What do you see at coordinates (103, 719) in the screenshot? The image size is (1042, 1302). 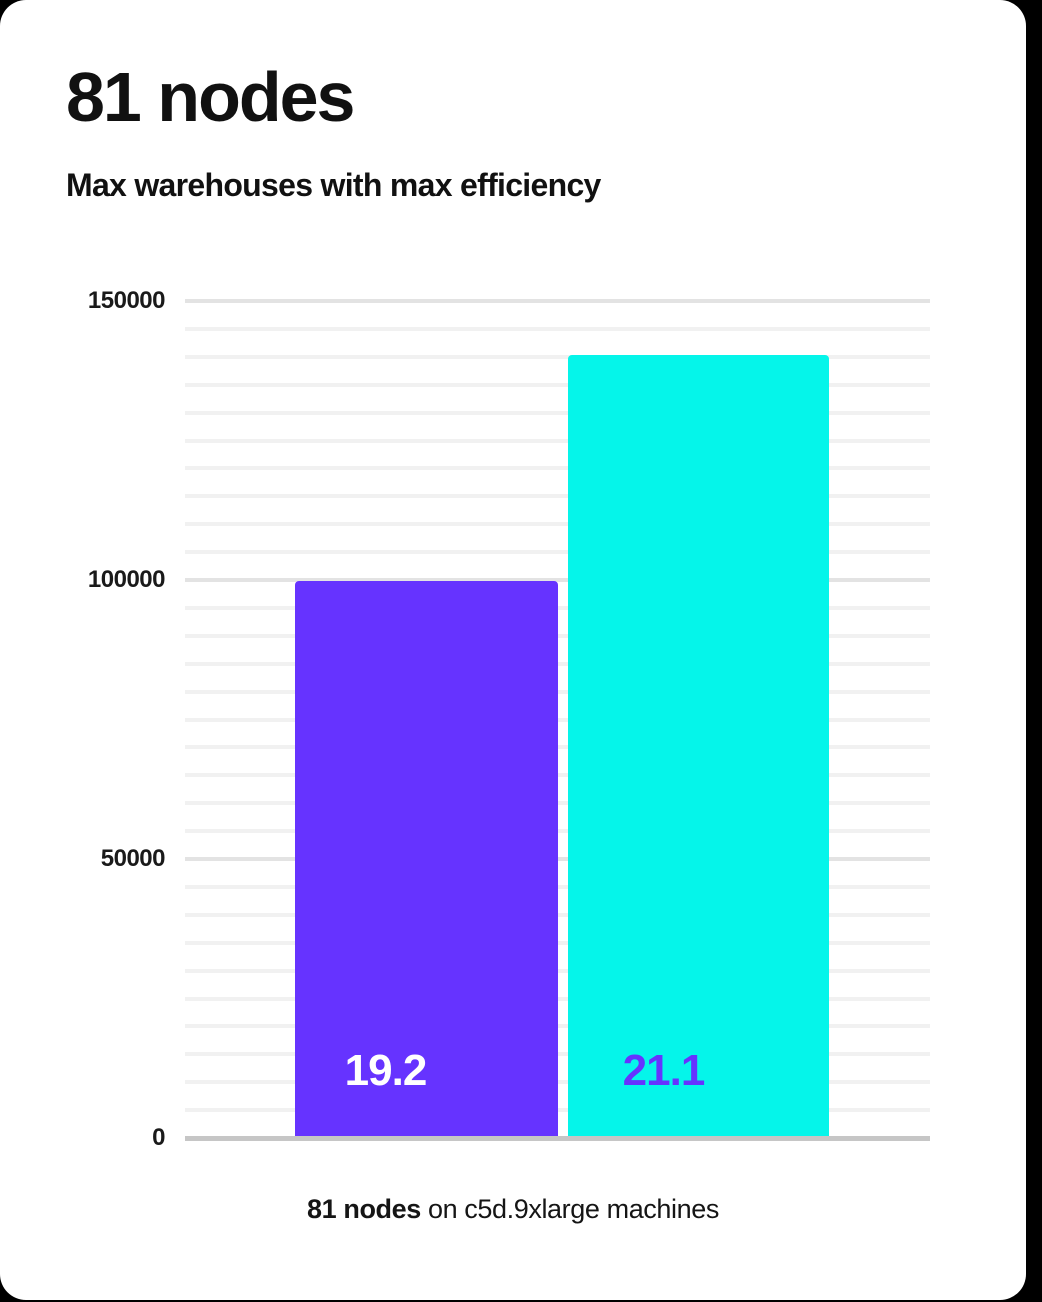 I see `y-axis: 0 50000 100000 150000` at bounding box center [103, 719].